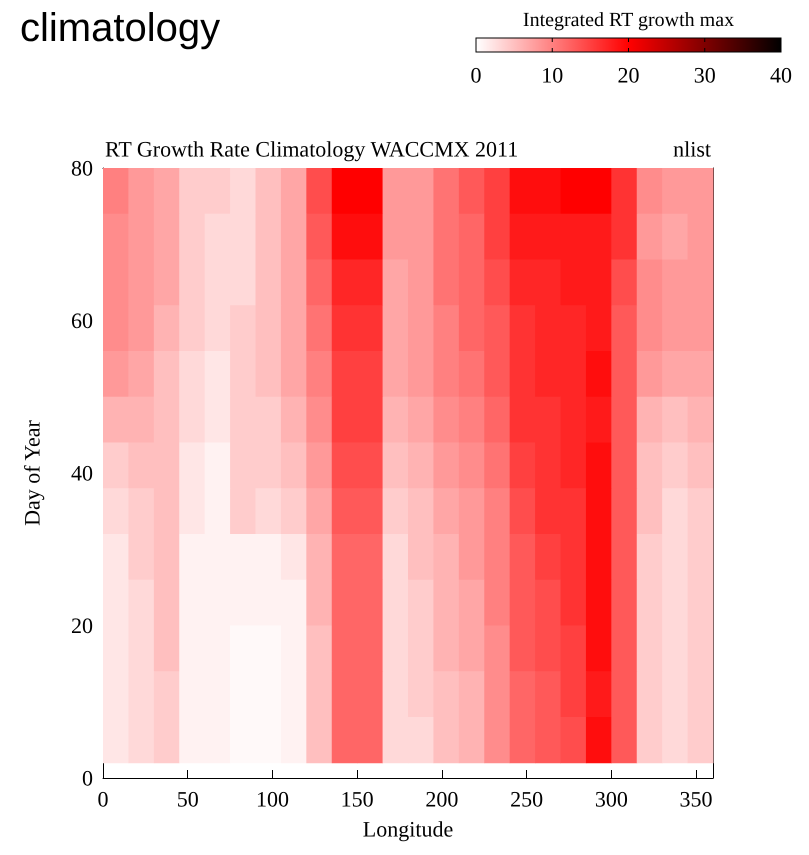 The image size is (809, 855). I want to click on chart-subtitle: climatology, so click(120, 28).